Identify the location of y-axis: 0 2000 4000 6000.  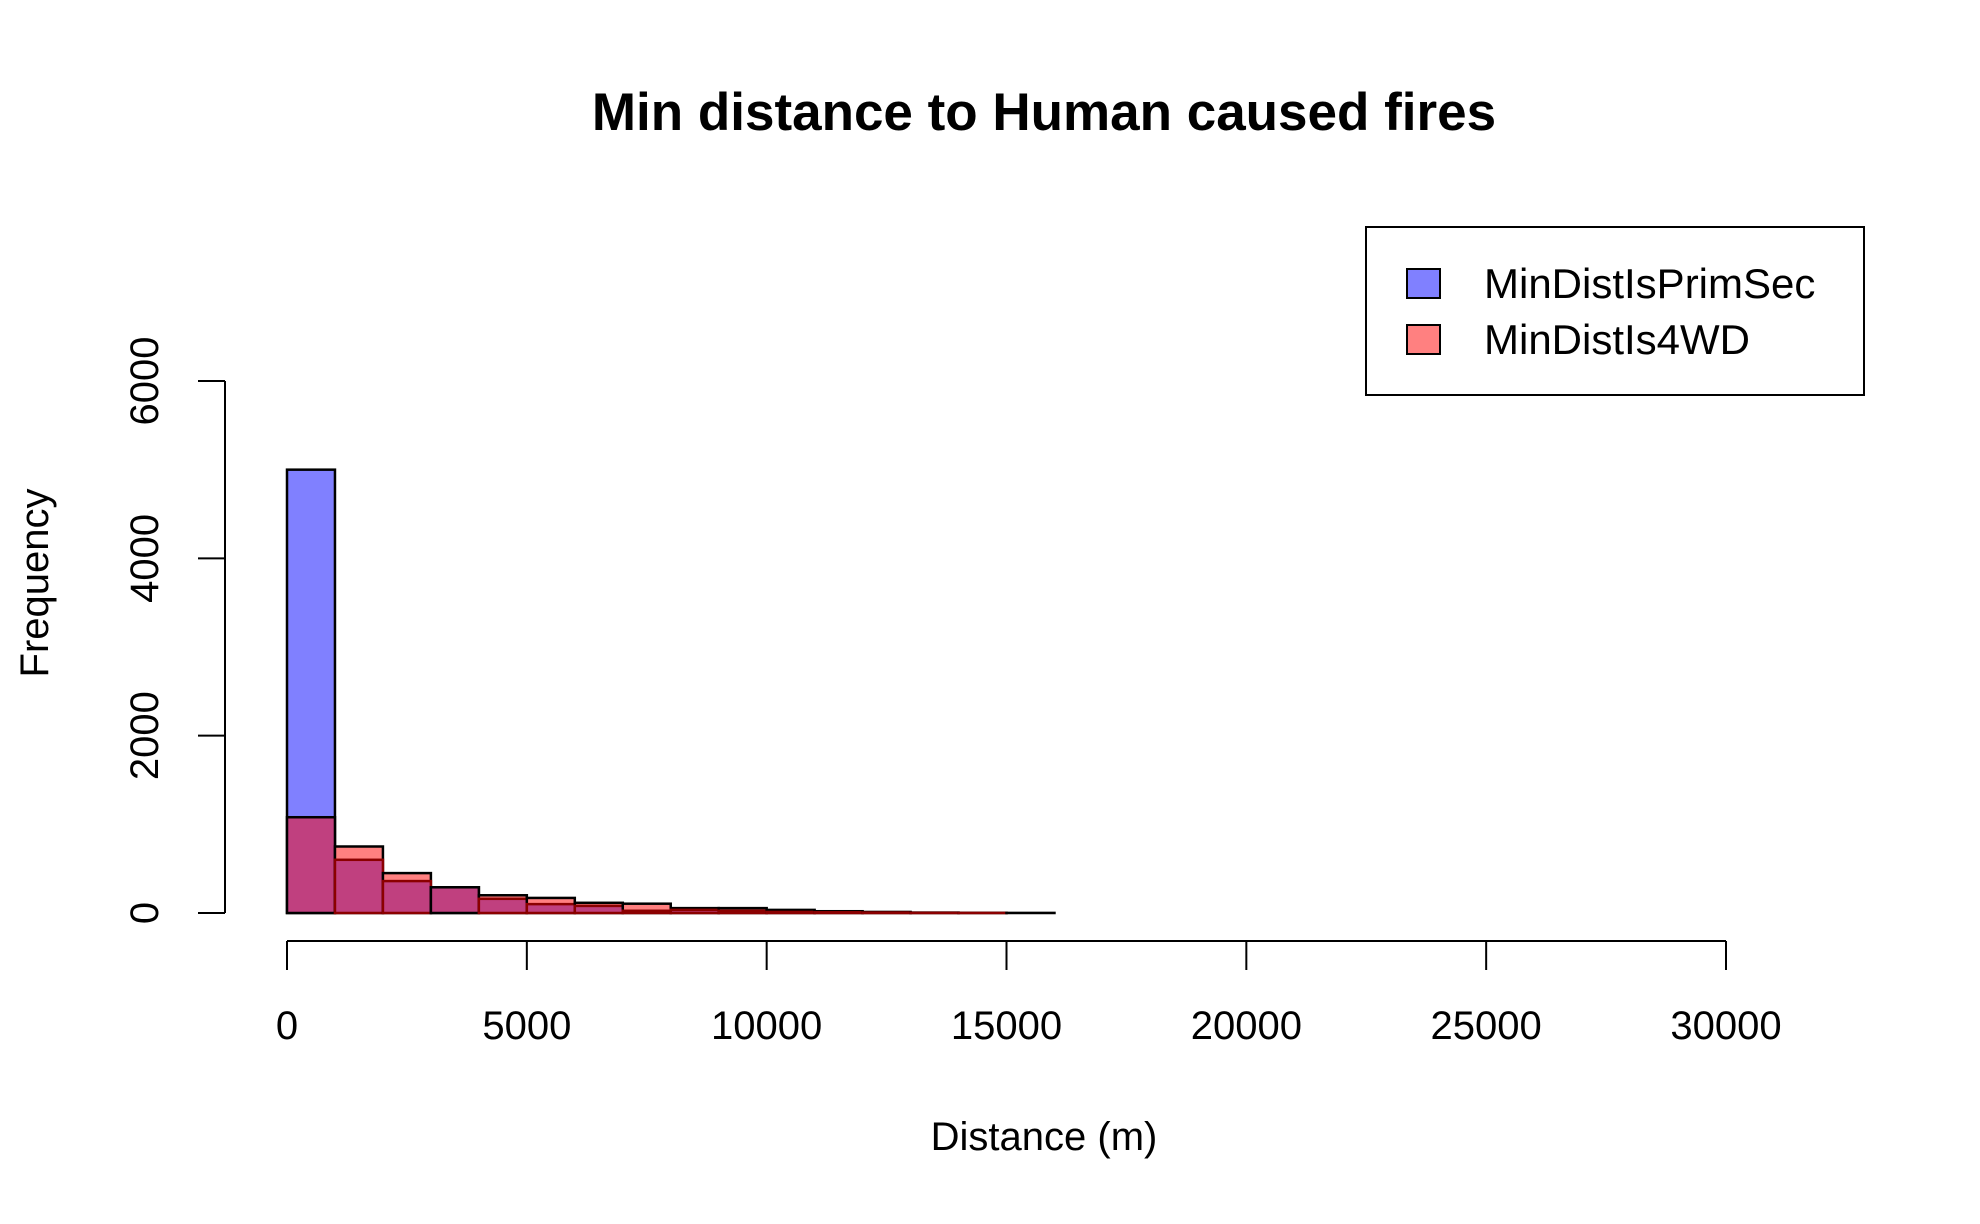
(174, 630).